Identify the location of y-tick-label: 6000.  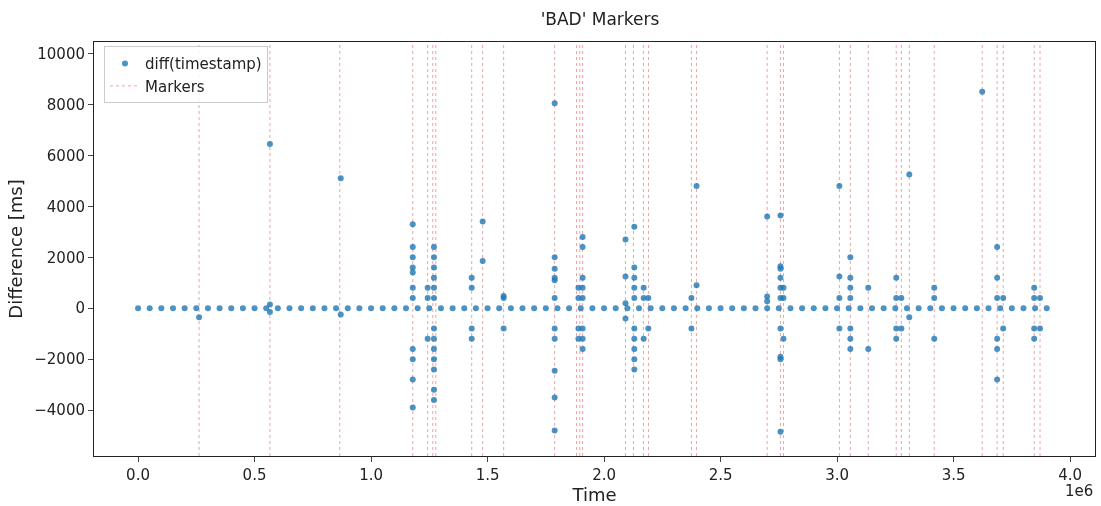
(65, 155).